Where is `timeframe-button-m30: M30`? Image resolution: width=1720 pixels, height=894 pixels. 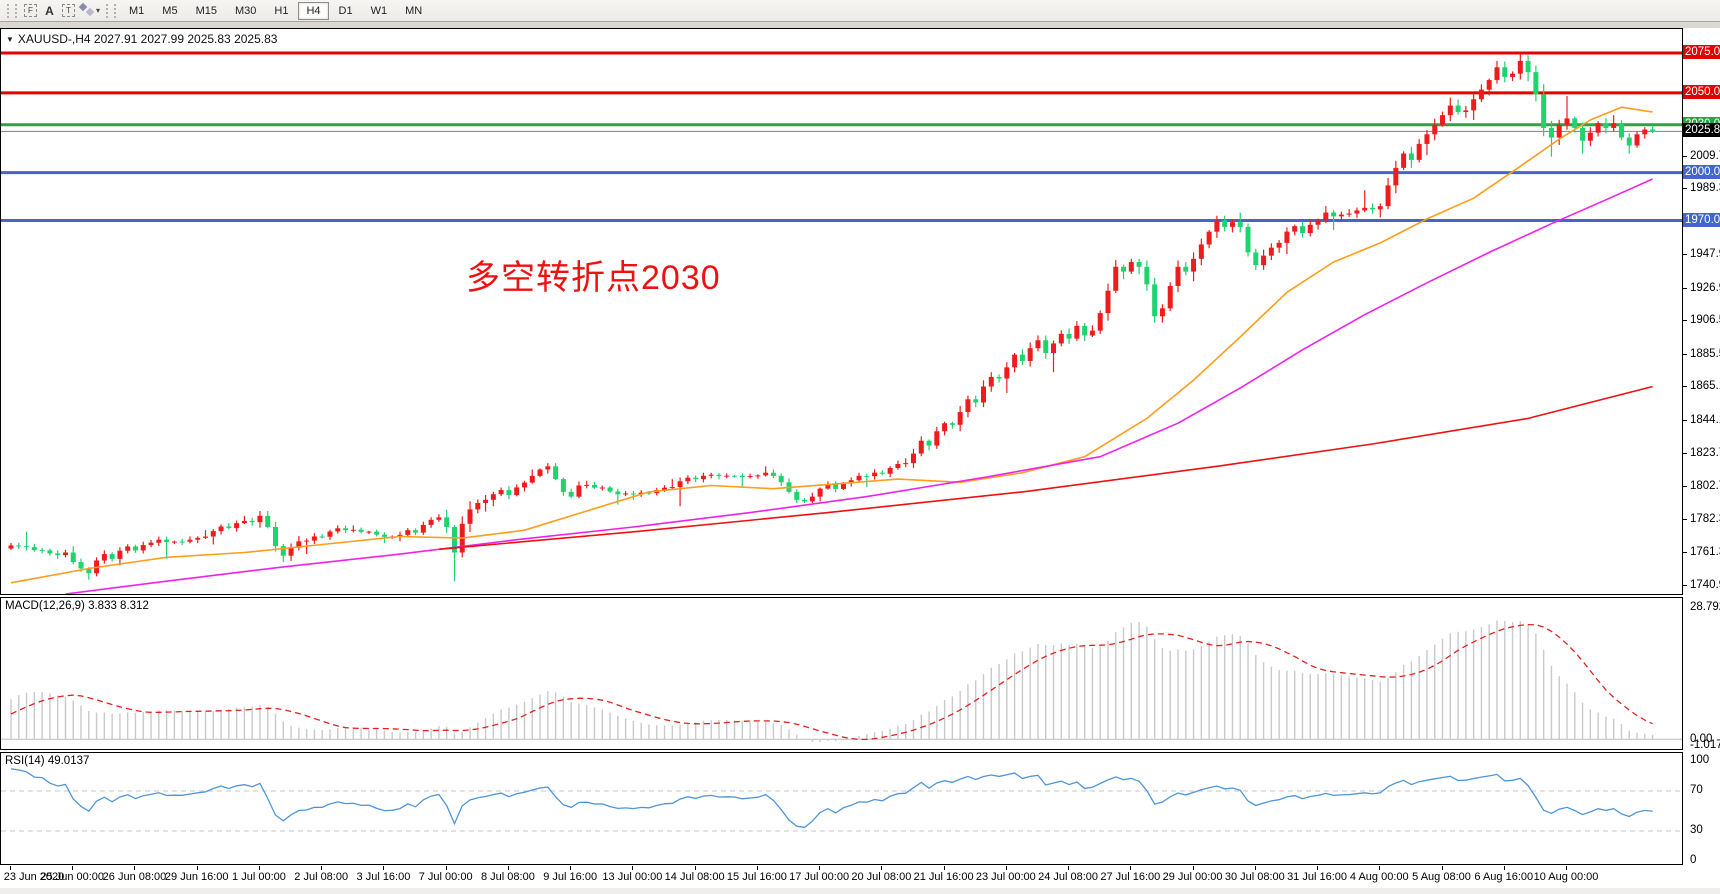 timeframe-button-m30: M30 is located at coordinates (245, 10).